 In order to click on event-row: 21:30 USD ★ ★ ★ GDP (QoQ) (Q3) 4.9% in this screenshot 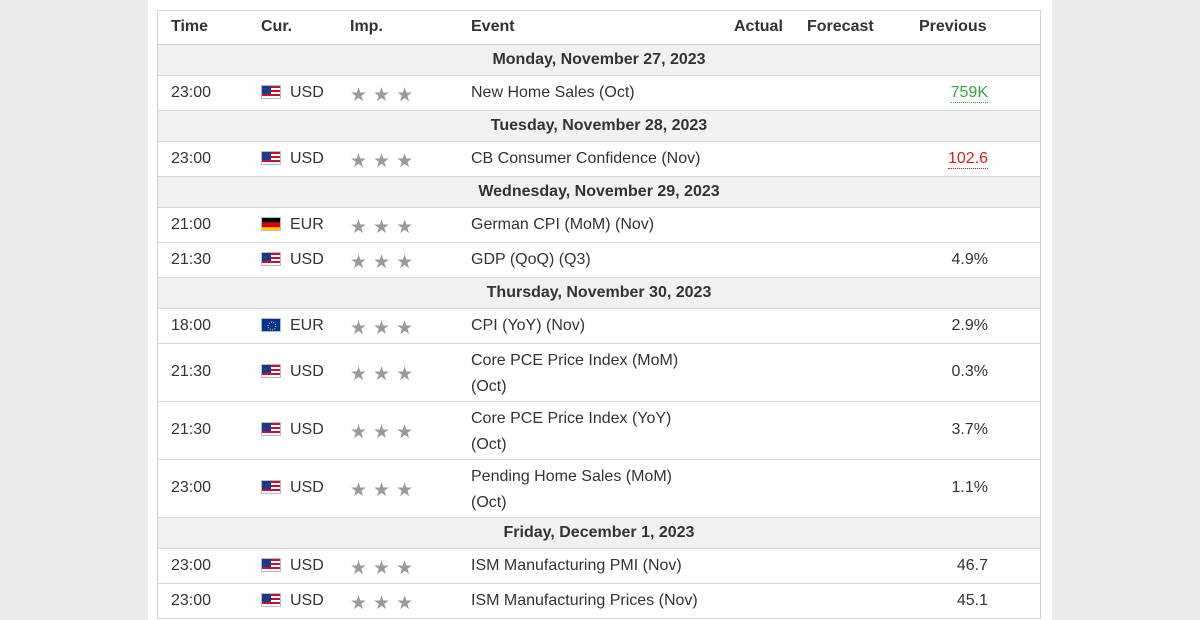, I will do `click(599, 260)`.